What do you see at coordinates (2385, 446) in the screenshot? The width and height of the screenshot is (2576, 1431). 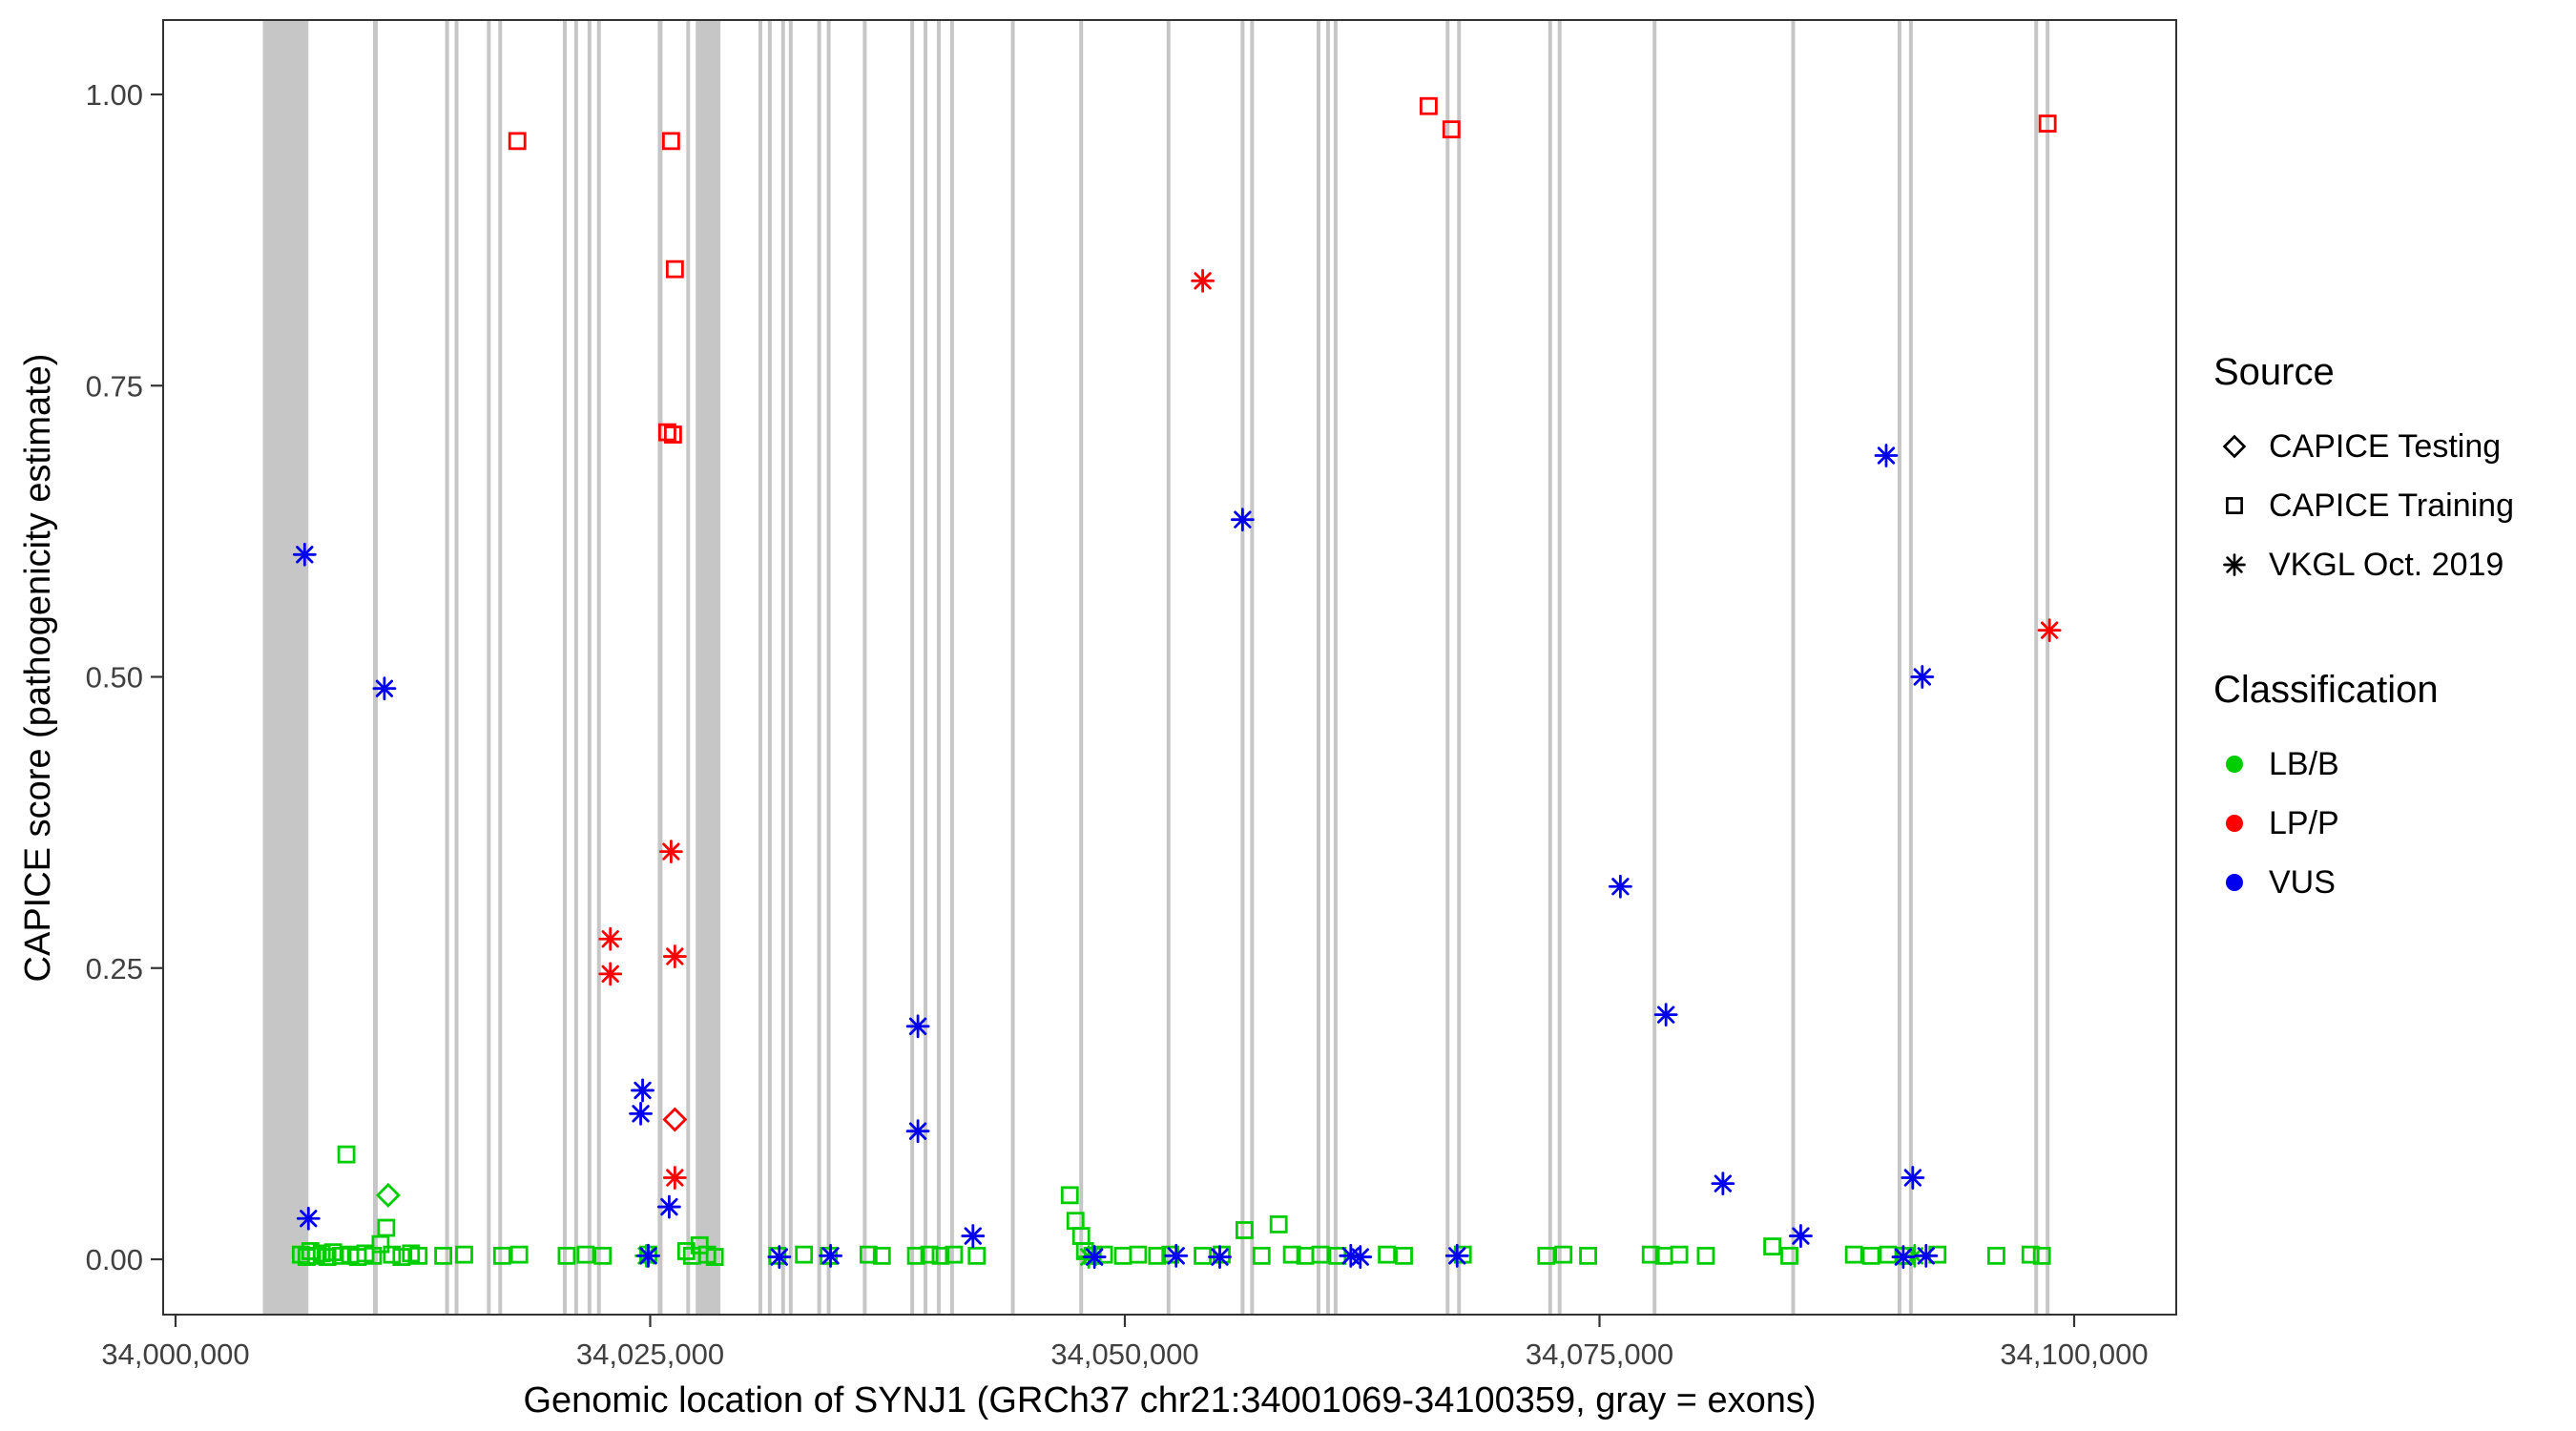 I see `legend-item-label: CAPICE Testing` at bounding box center [2385, 446].